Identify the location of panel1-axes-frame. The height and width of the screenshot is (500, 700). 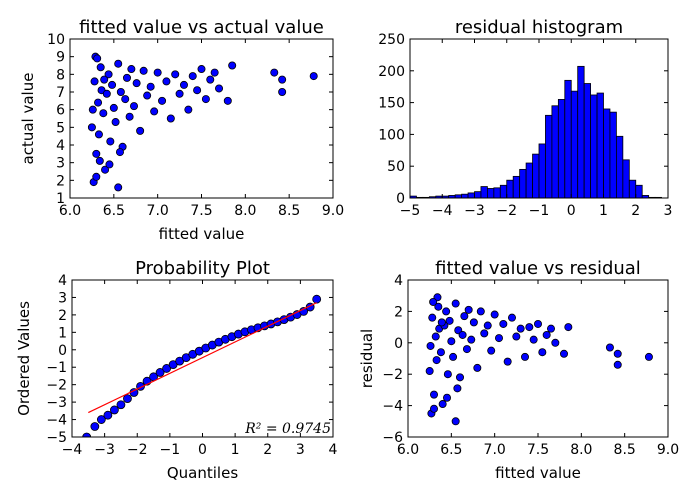
(201, 118).